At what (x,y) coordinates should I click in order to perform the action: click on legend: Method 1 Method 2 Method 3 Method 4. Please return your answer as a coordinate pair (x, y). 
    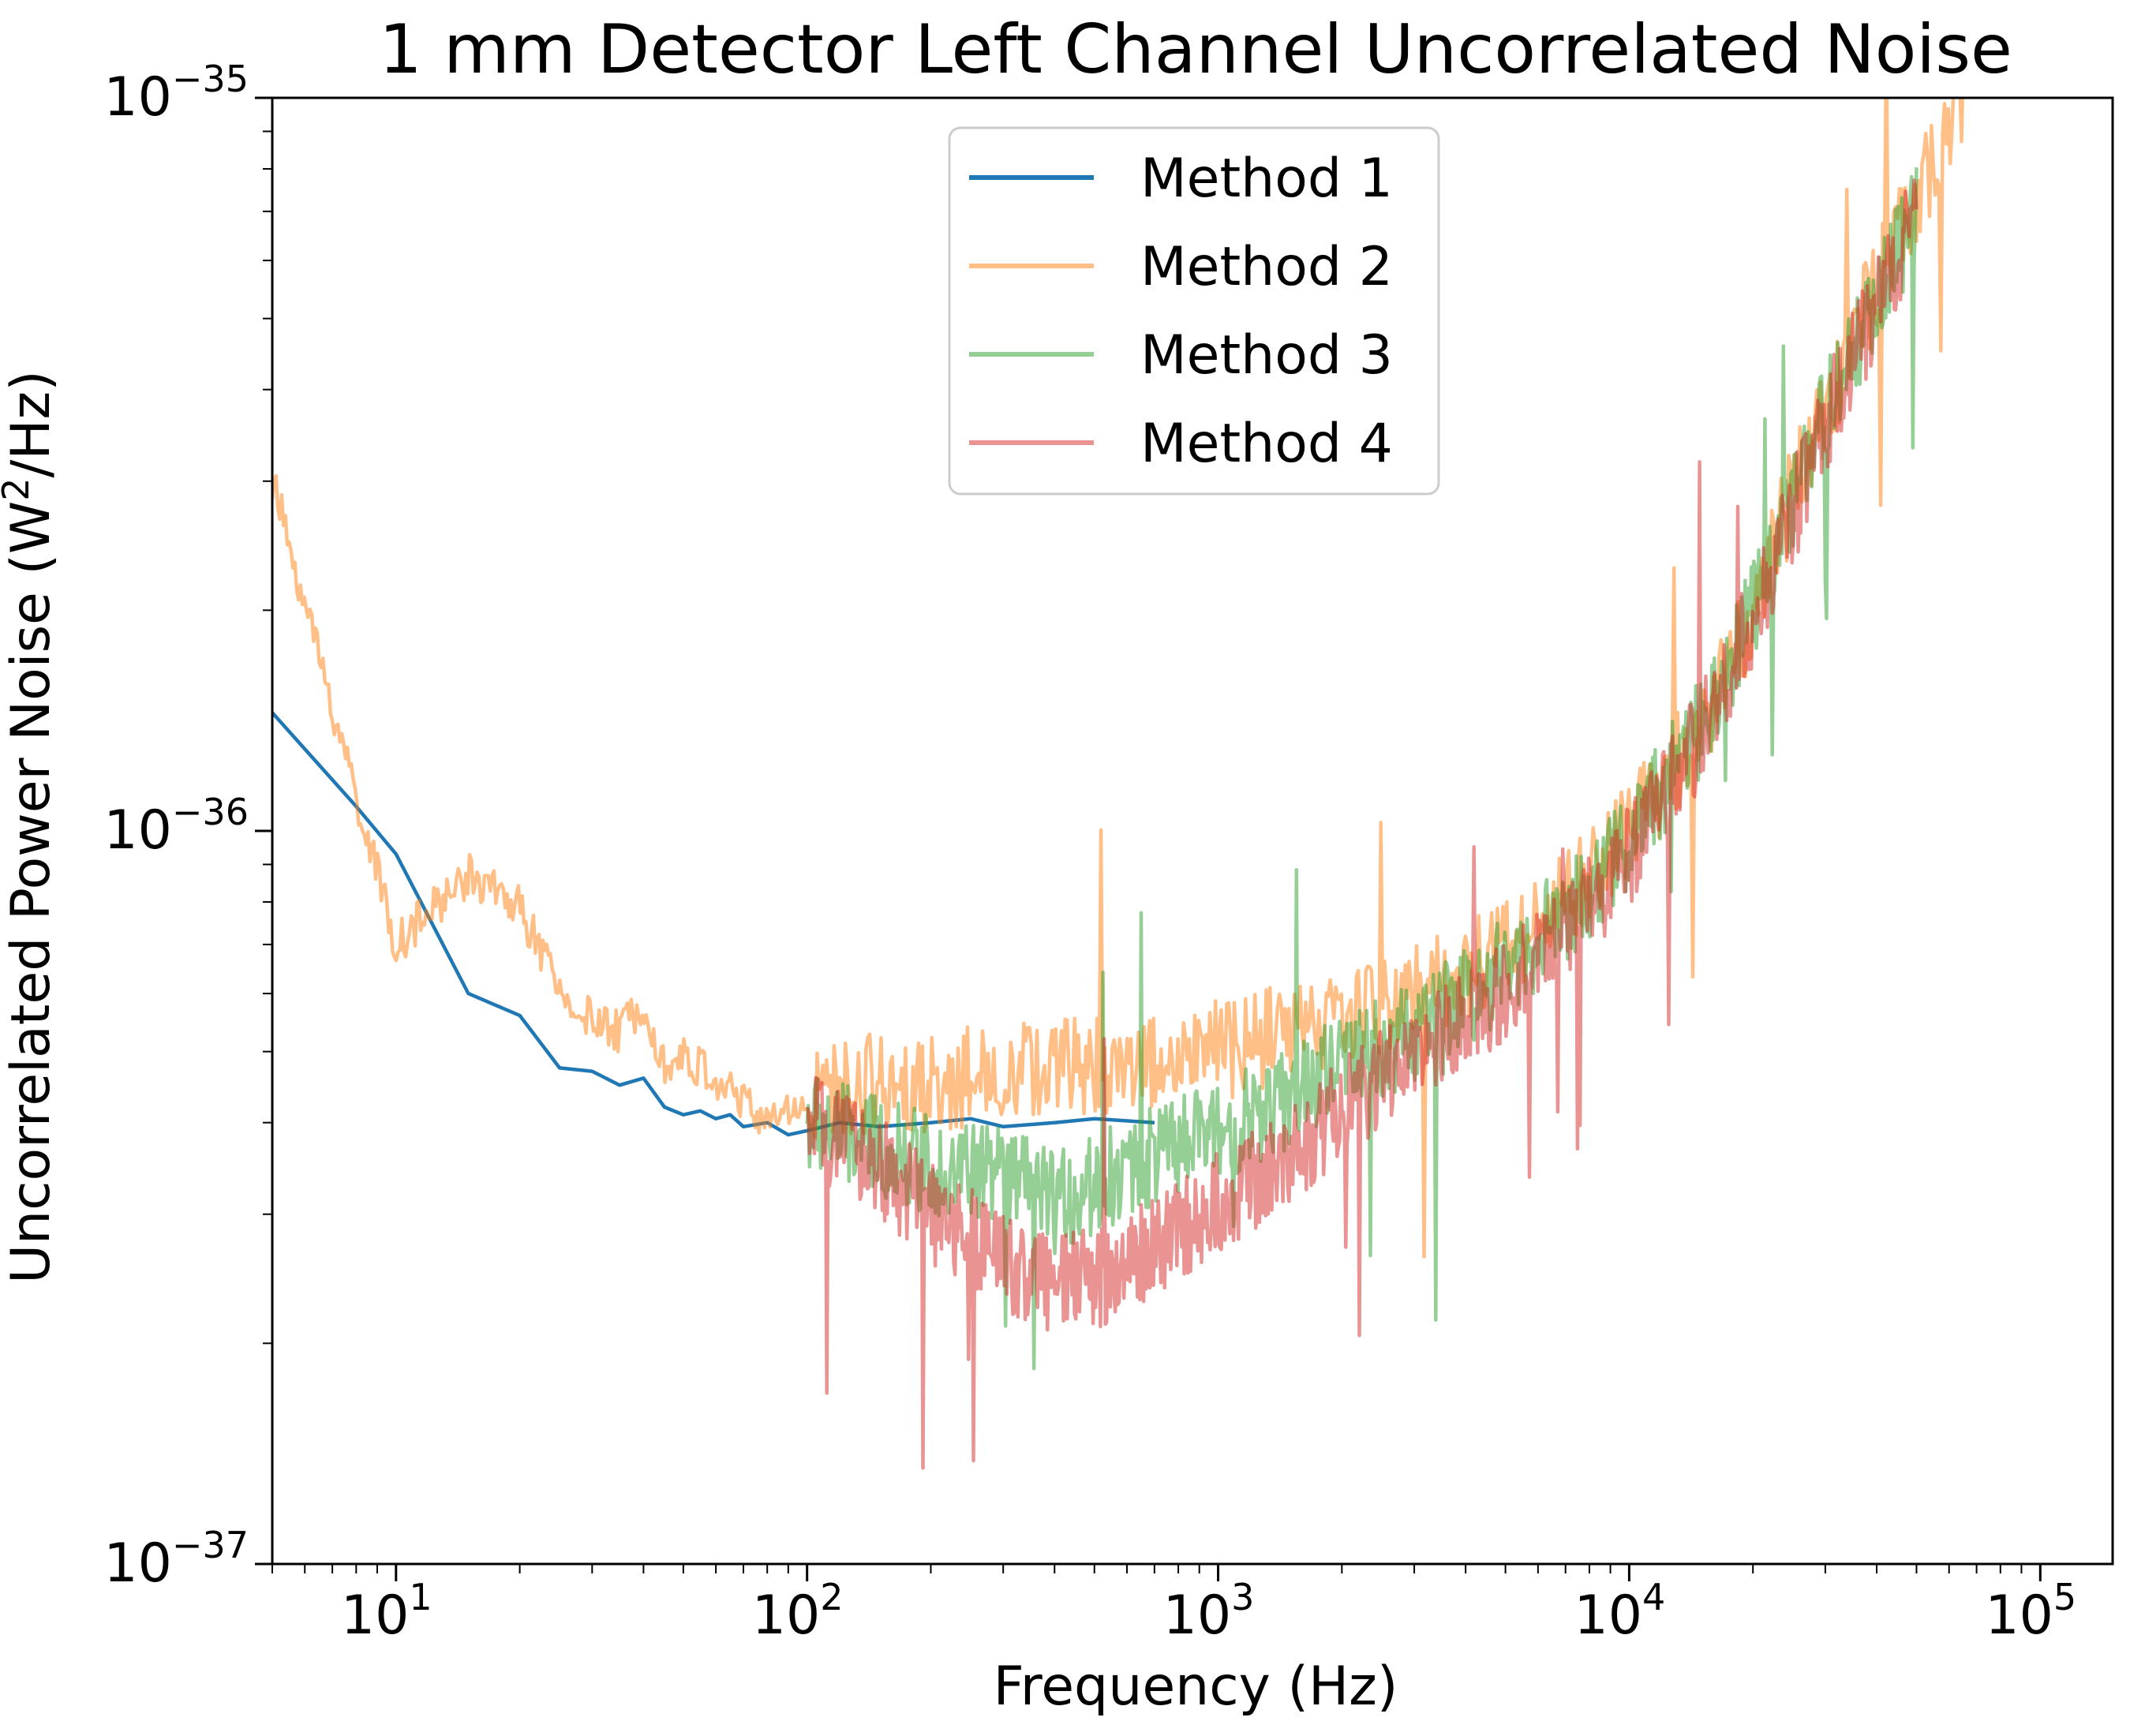
    Looking at the image, I should click on (1194, 311).